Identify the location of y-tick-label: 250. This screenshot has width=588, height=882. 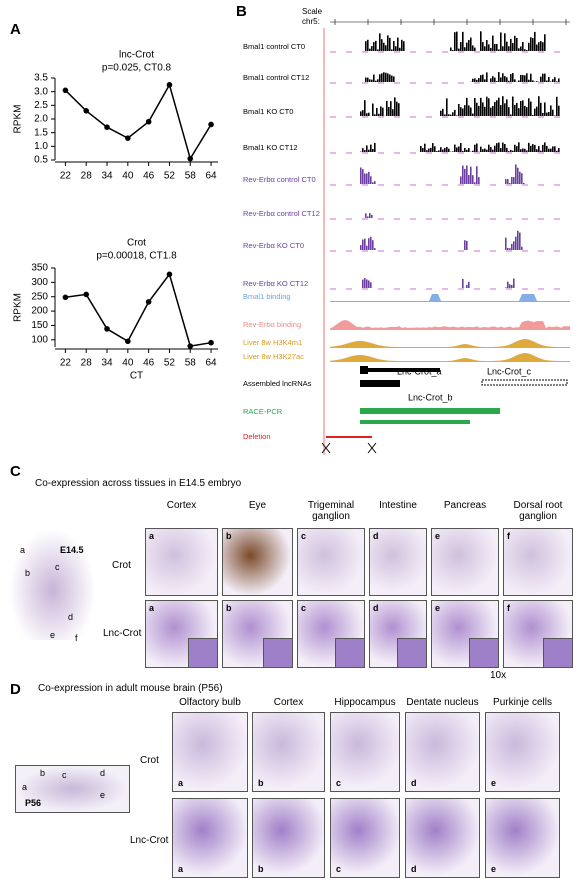
(39, 296).